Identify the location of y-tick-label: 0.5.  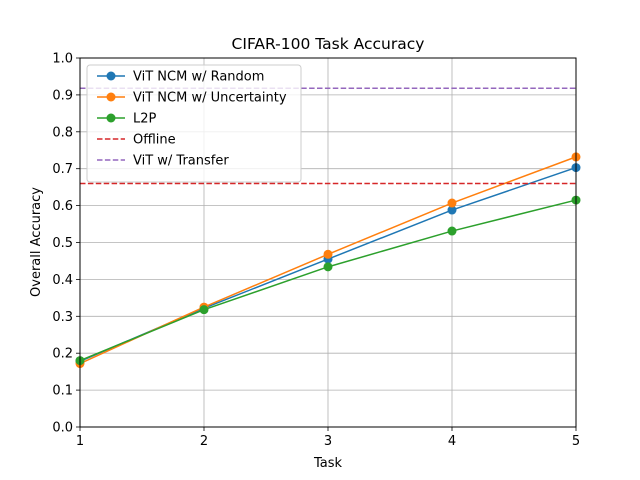
(62, 243).